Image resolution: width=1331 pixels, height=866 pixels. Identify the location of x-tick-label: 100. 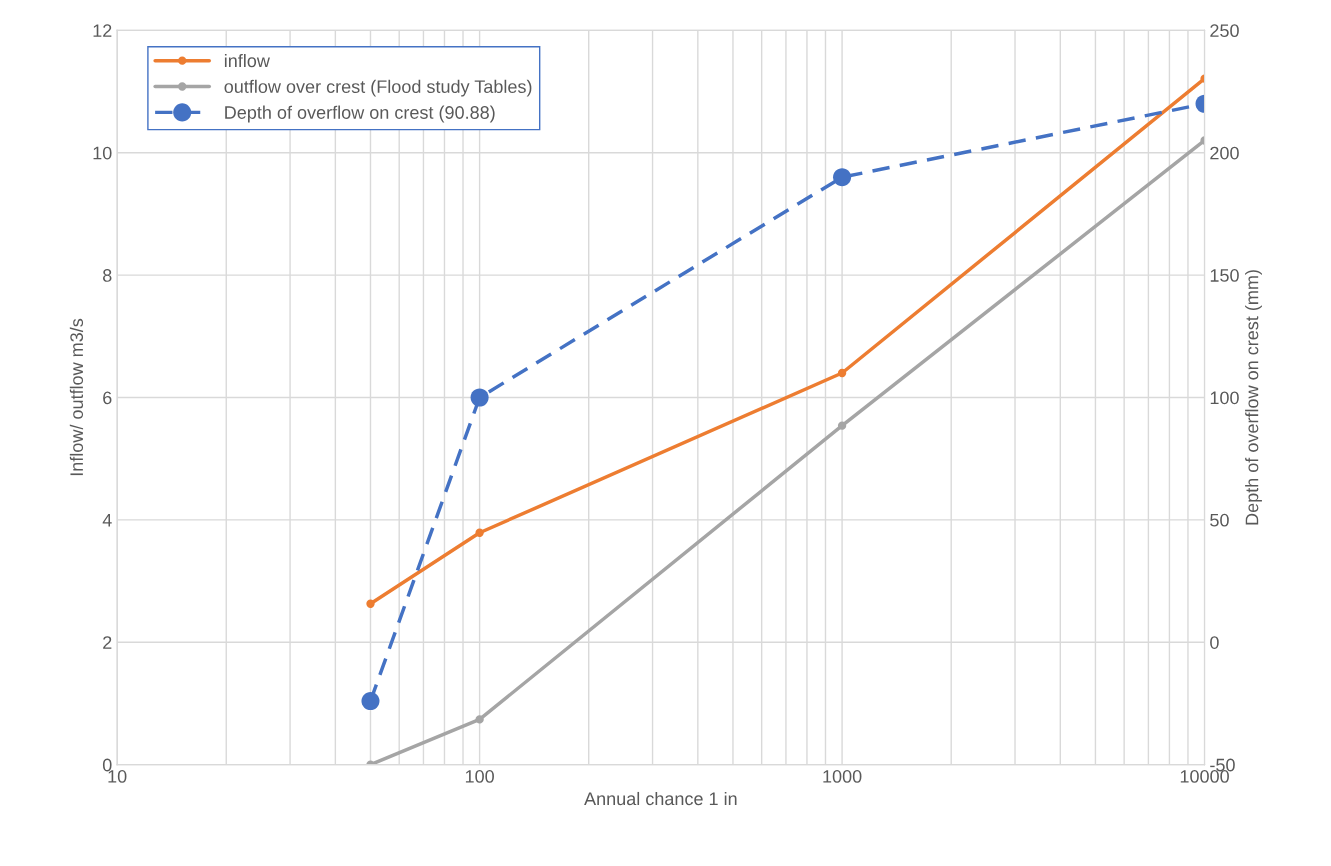
(479, 776).